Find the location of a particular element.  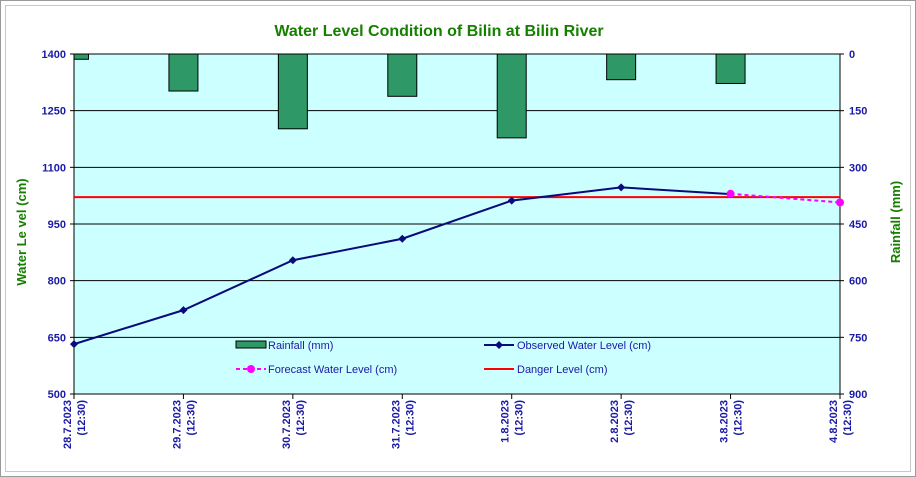

y-tick-label: 1250 is located at coordinates (54, 112).